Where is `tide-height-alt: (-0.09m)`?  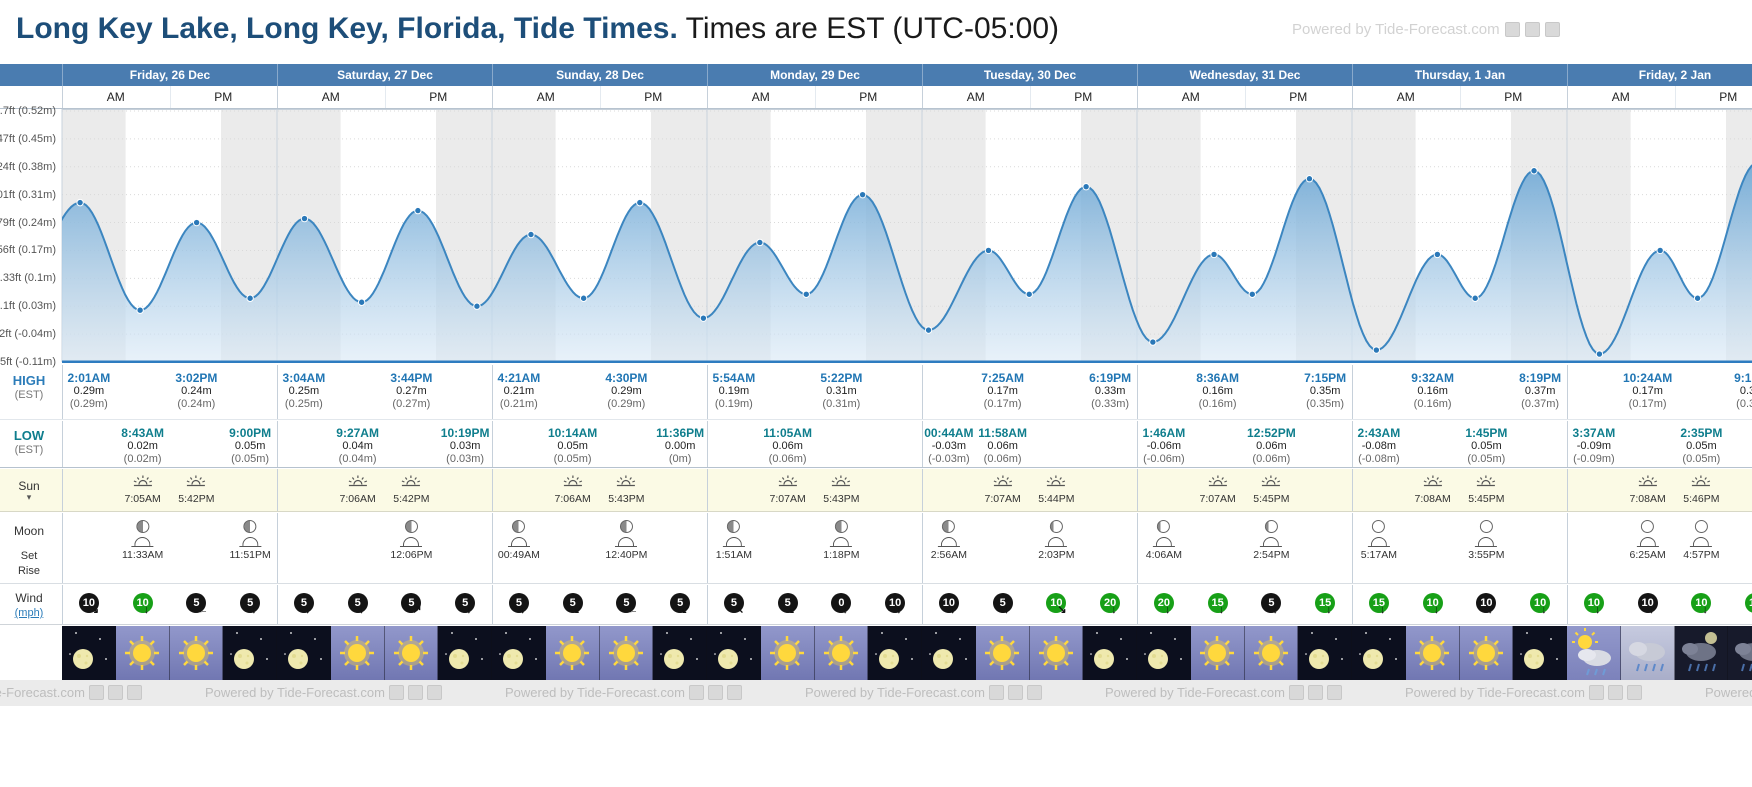 tide-height-alt: (-0.09m) is located at coordinates (1594, 459).